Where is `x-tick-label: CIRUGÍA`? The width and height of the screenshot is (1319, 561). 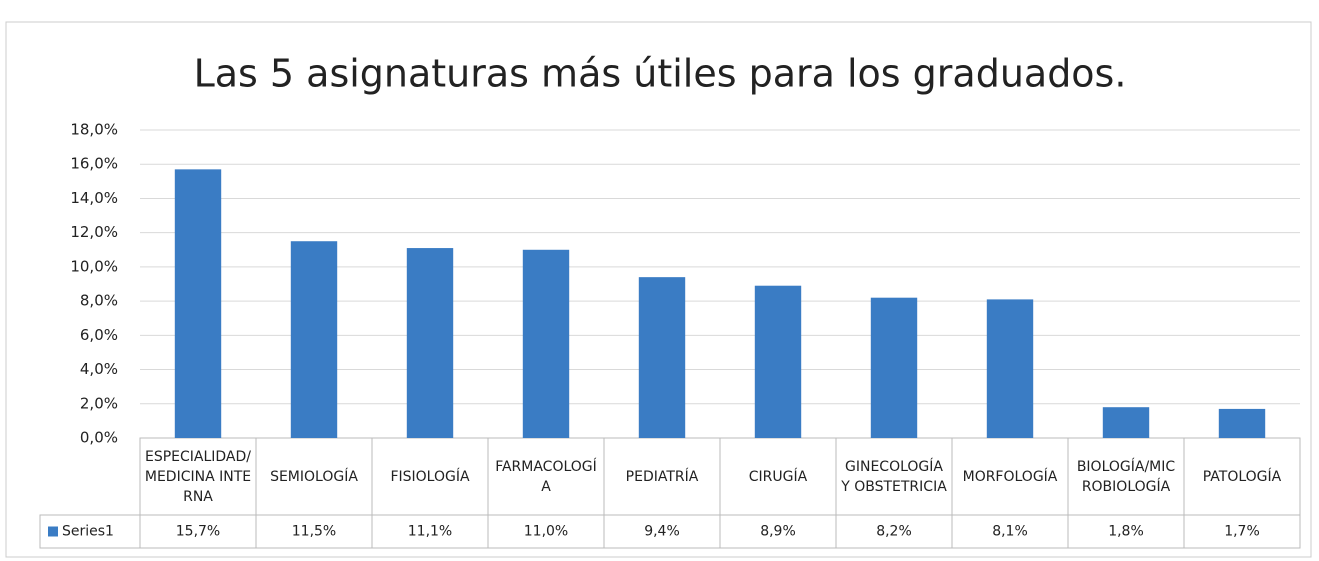
x-tick-label: CIRUGÍA is located at coordinates (778, 476).